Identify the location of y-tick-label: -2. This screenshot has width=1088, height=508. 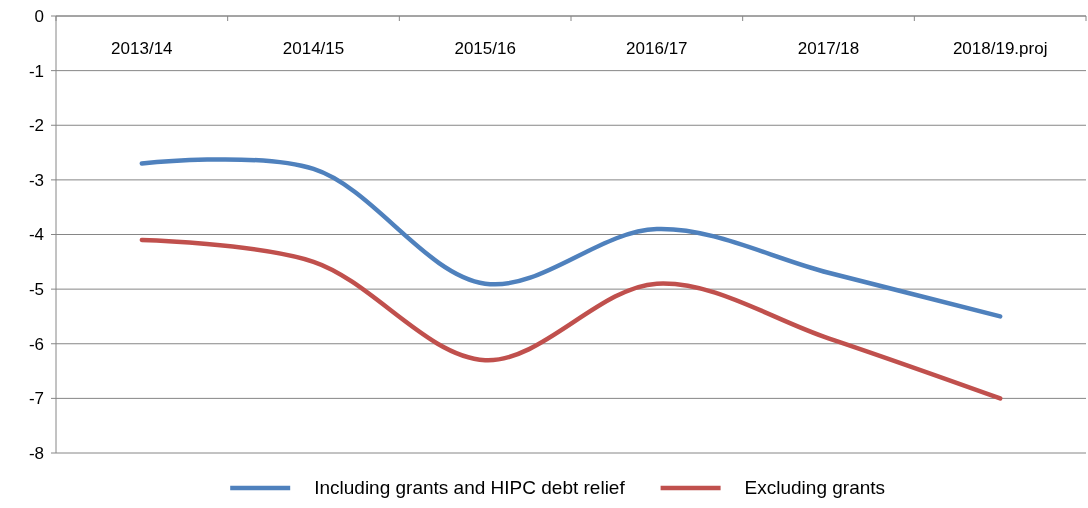
(36, 126).